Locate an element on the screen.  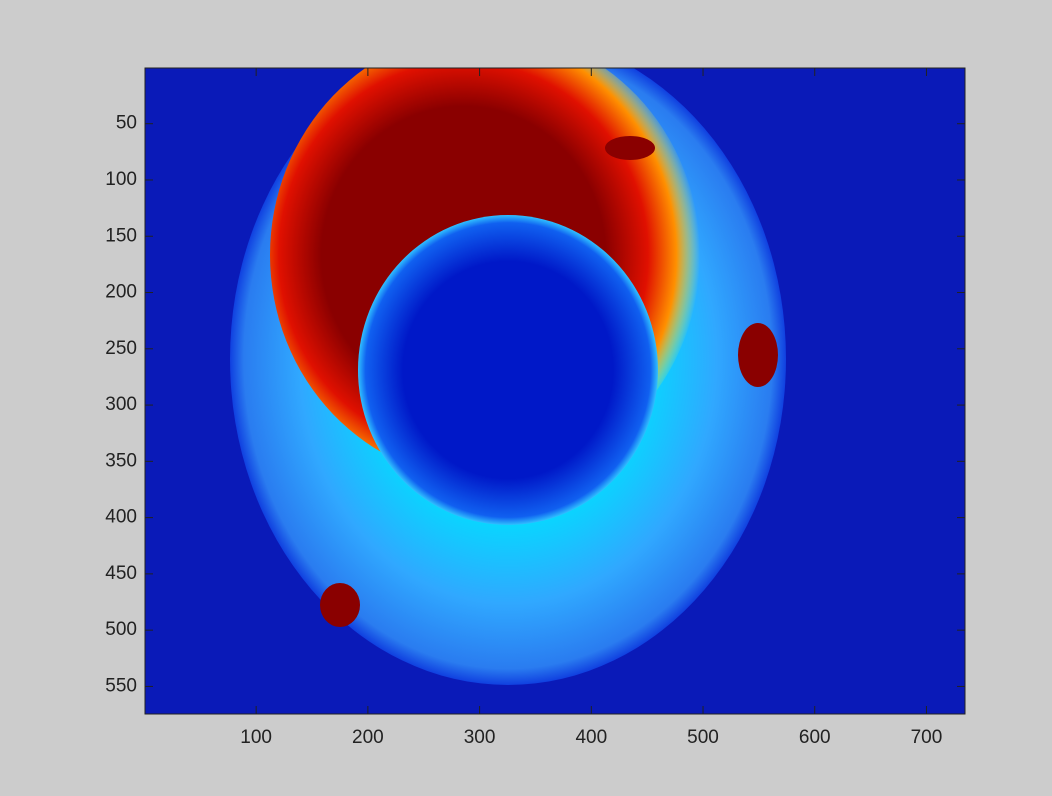
y-tick-label: 300 is located at coordinates (121, 404).